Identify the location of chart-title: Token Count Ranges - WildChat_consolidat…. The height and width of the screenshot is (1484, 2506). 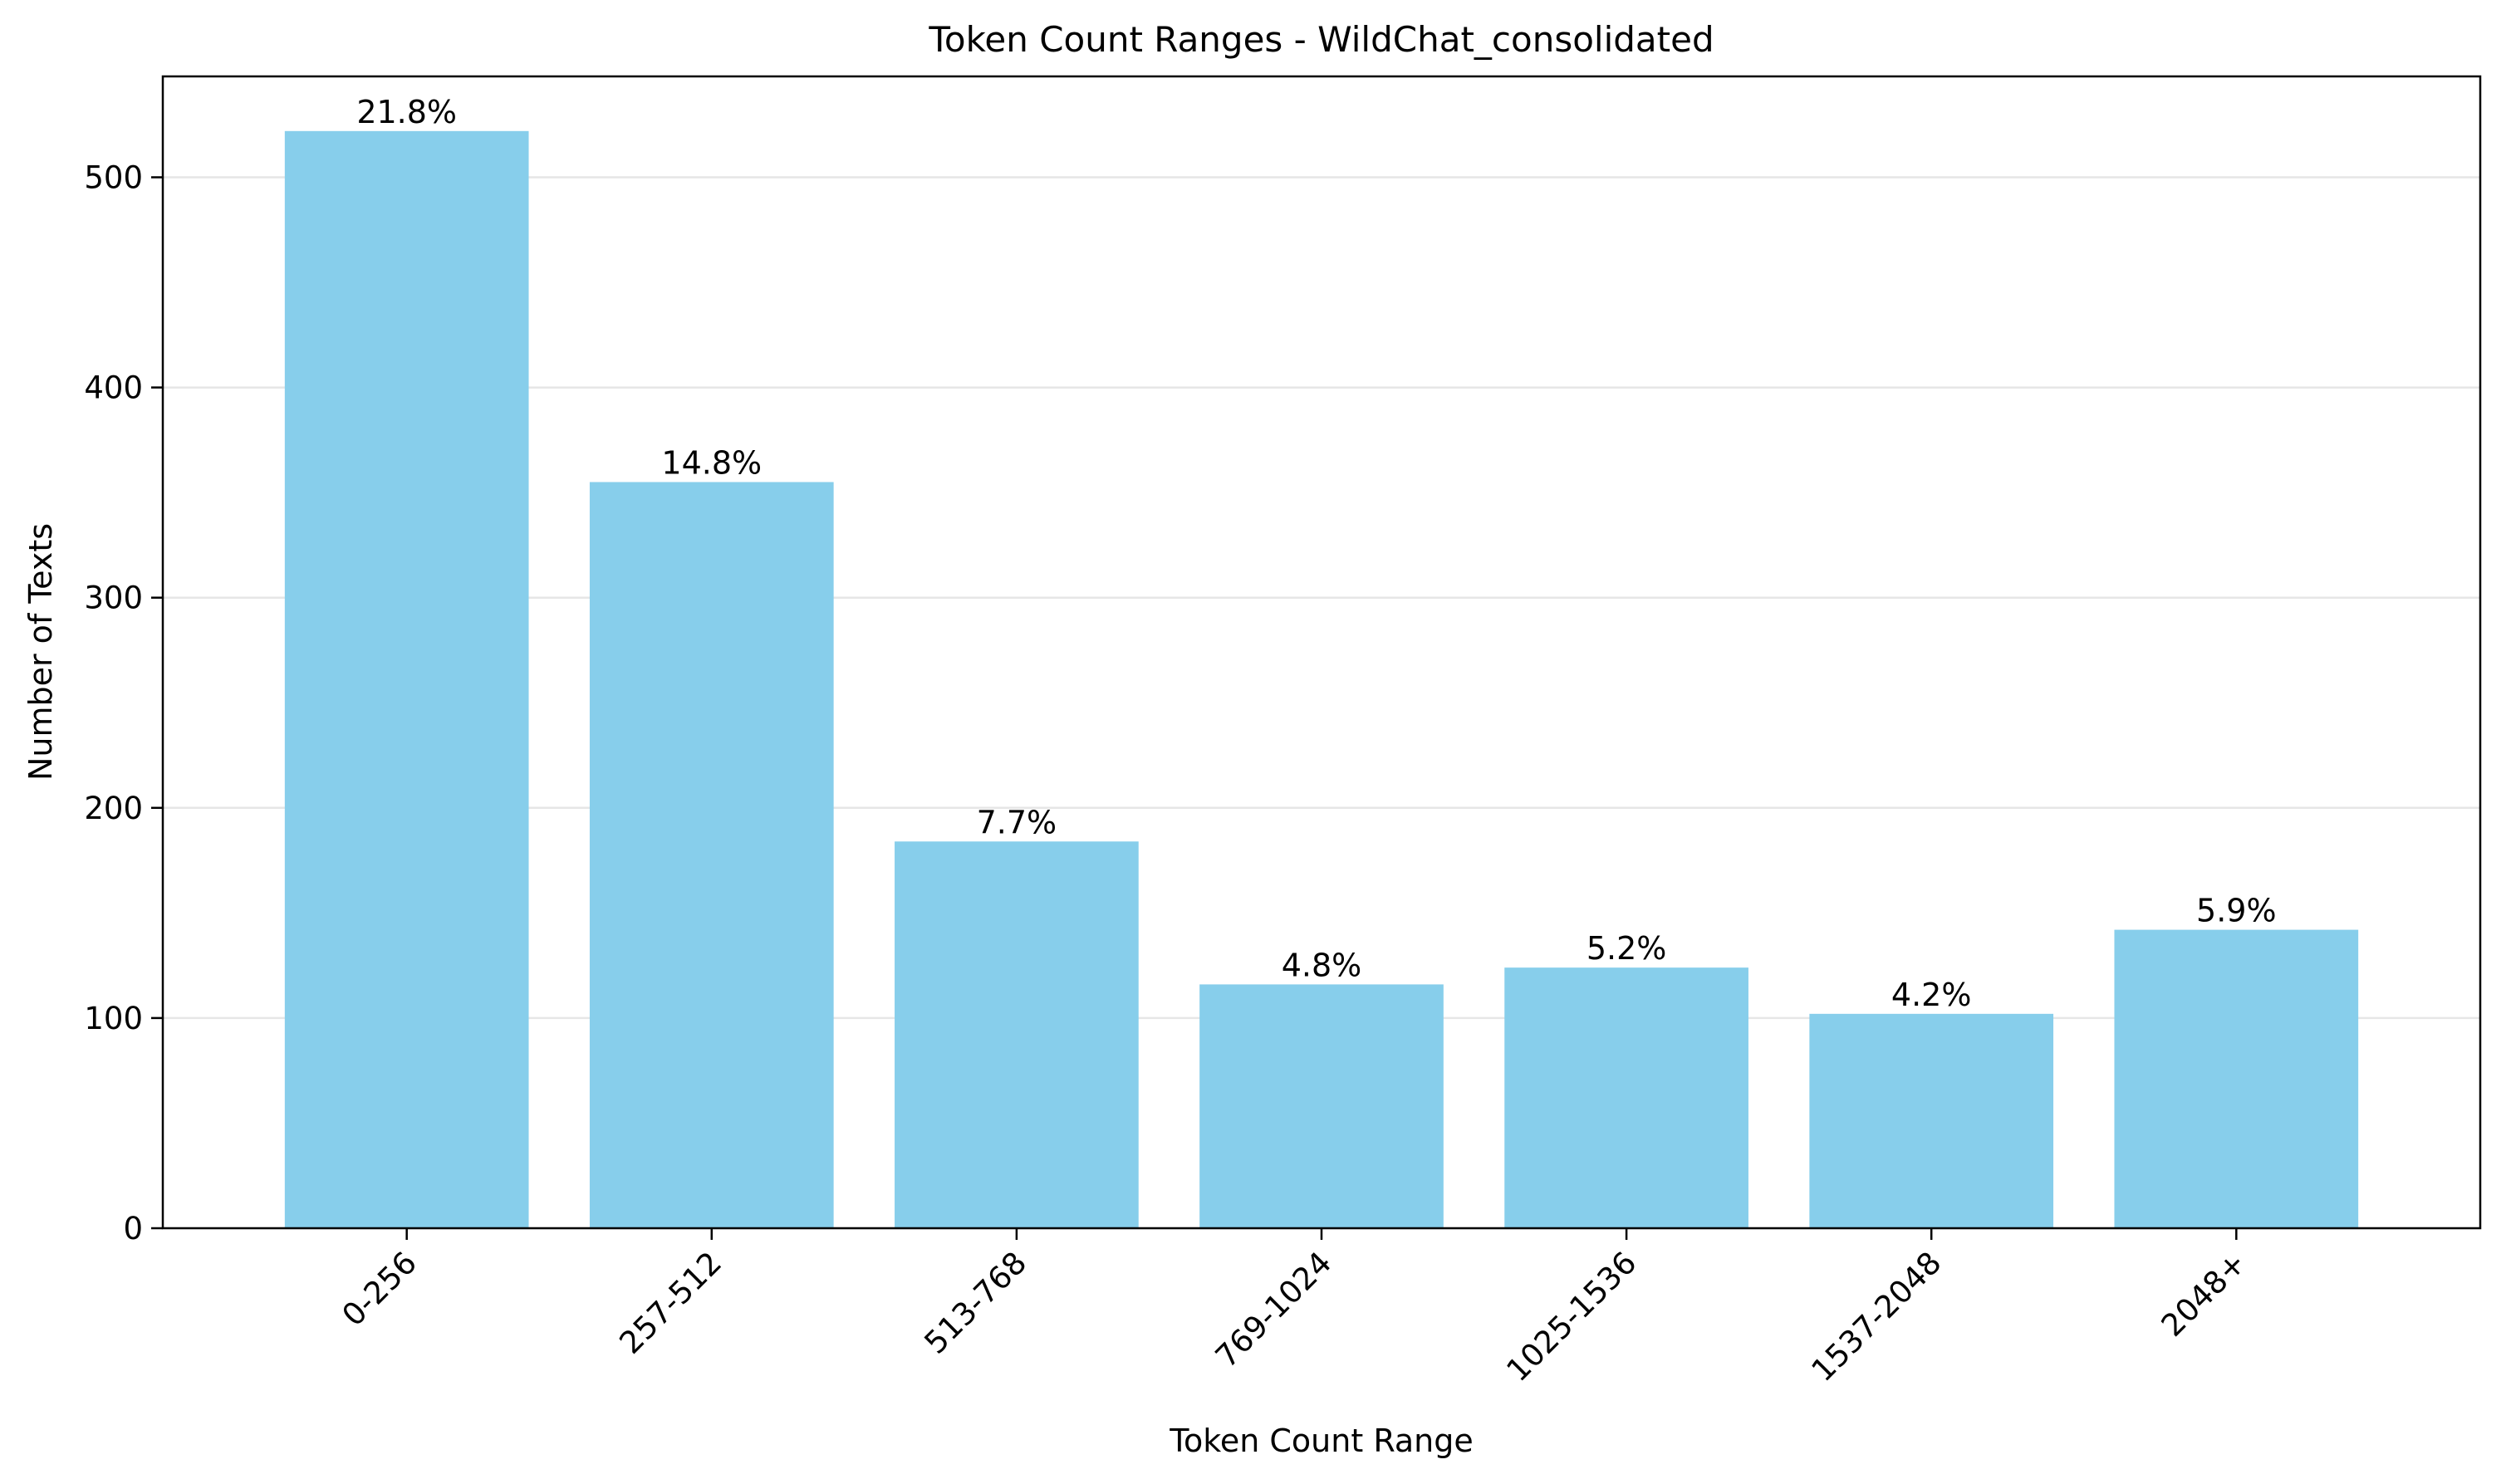
(1321, 39).